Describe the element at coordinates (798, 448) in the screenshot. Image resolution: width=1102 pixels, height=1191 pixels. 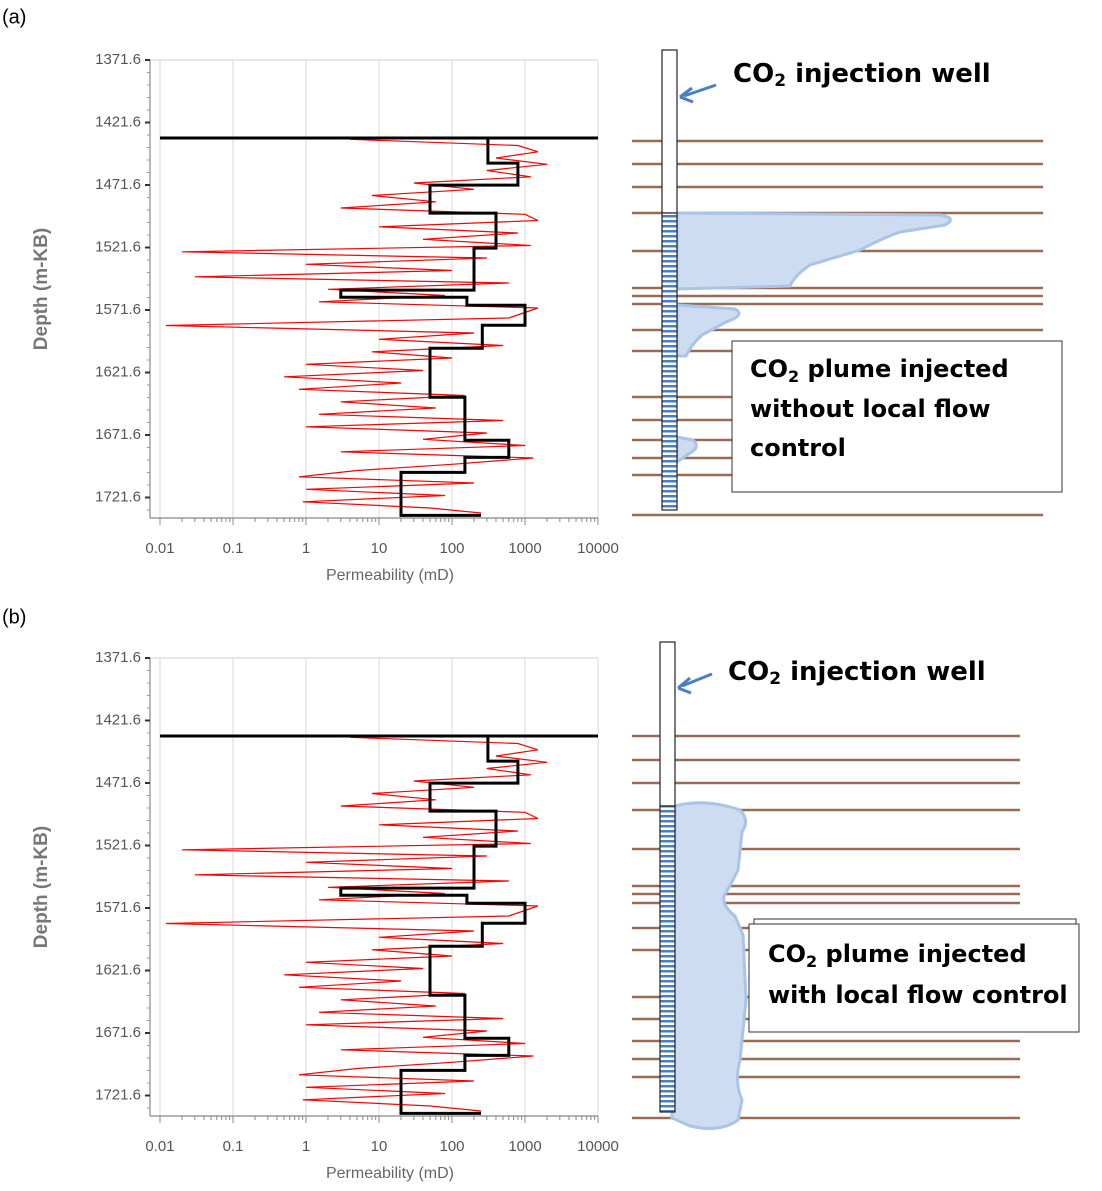
I see `plume-label: control` at that location.